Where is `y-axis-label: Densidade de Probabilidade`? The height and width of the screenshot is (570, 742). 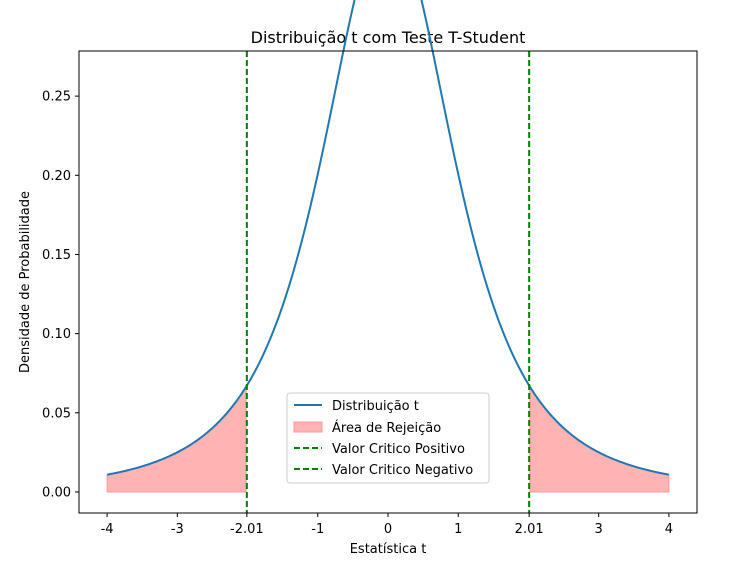
y-axis-label: Densidade de Probabilidade is located at coordinates (25, 282).